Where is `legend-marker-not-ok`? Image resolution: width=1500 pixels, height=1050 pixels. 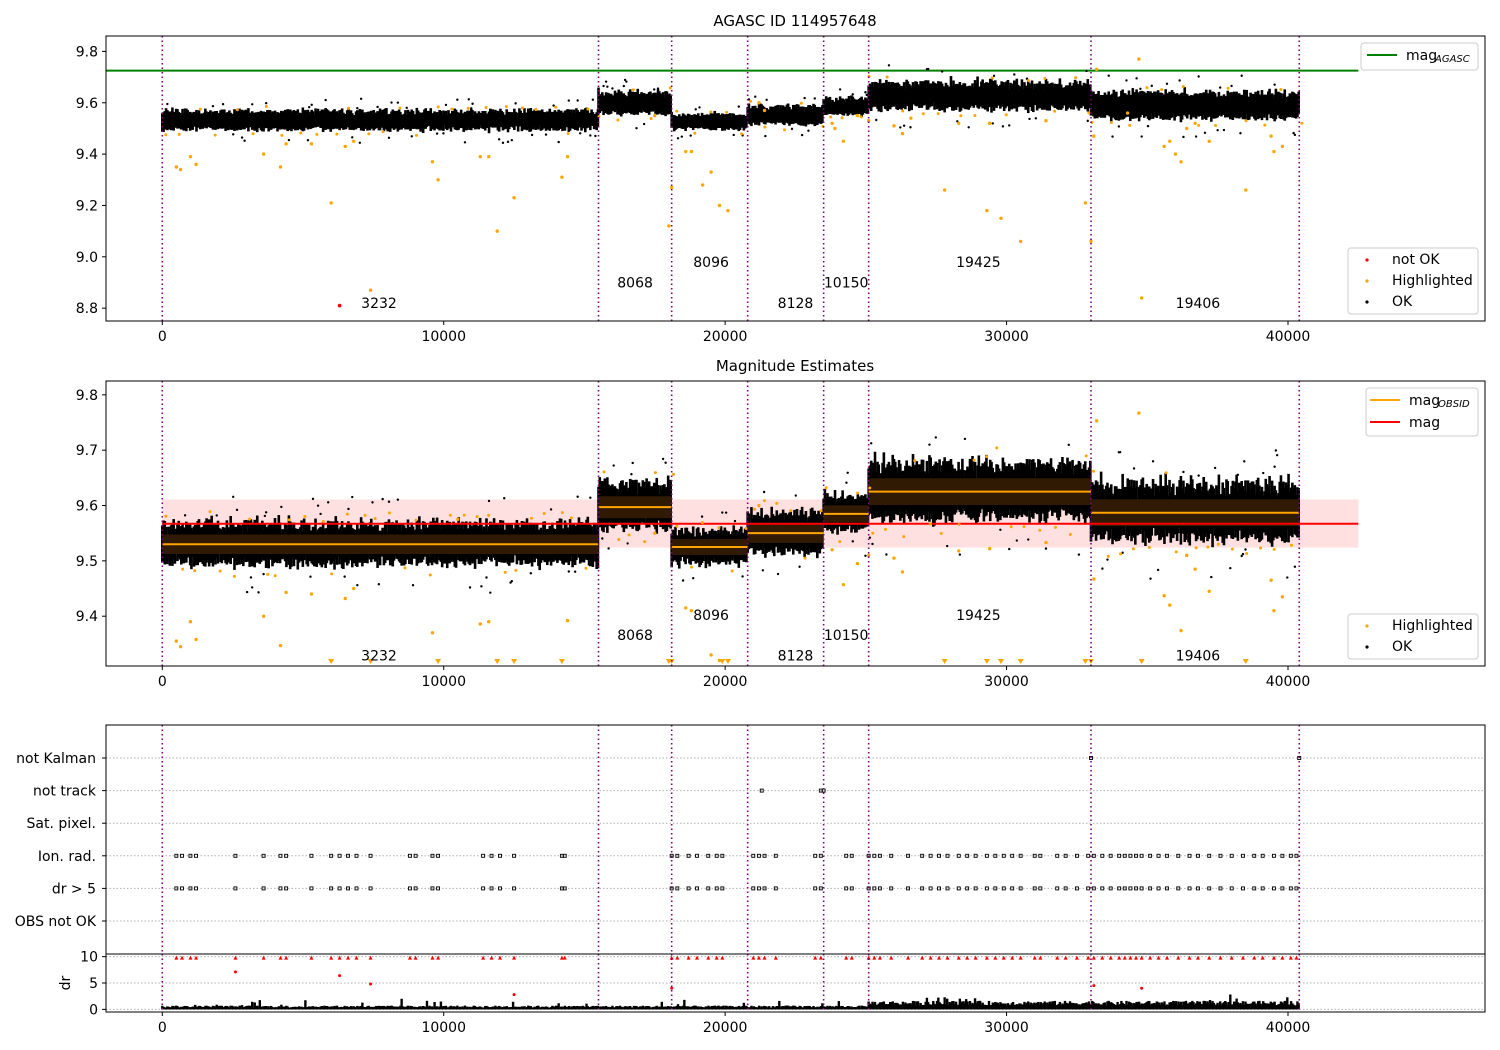 legend-marker-not-ok is located at coordinates (1367, 260).